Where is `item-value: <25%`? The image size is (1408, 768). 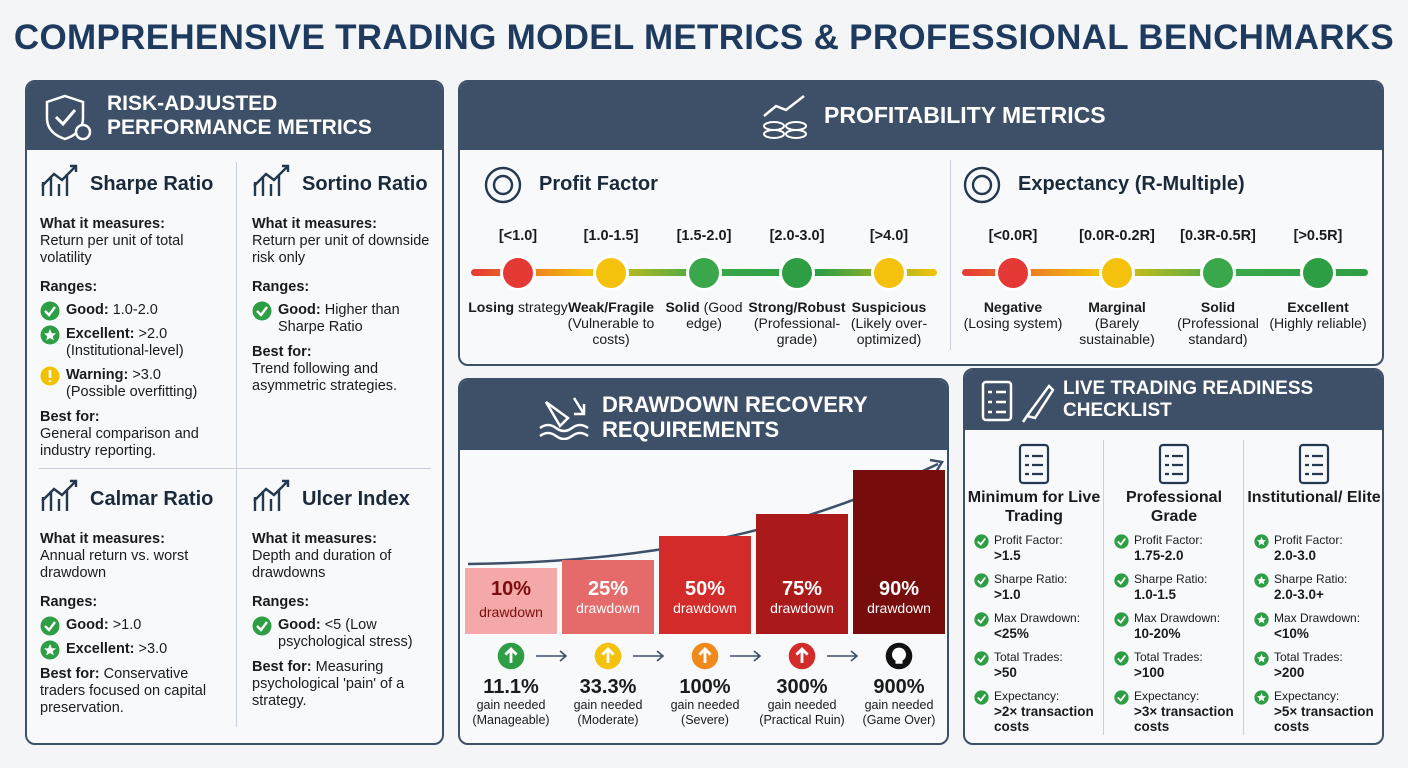 item-value: <25% is located at coordinates (1011, 633).